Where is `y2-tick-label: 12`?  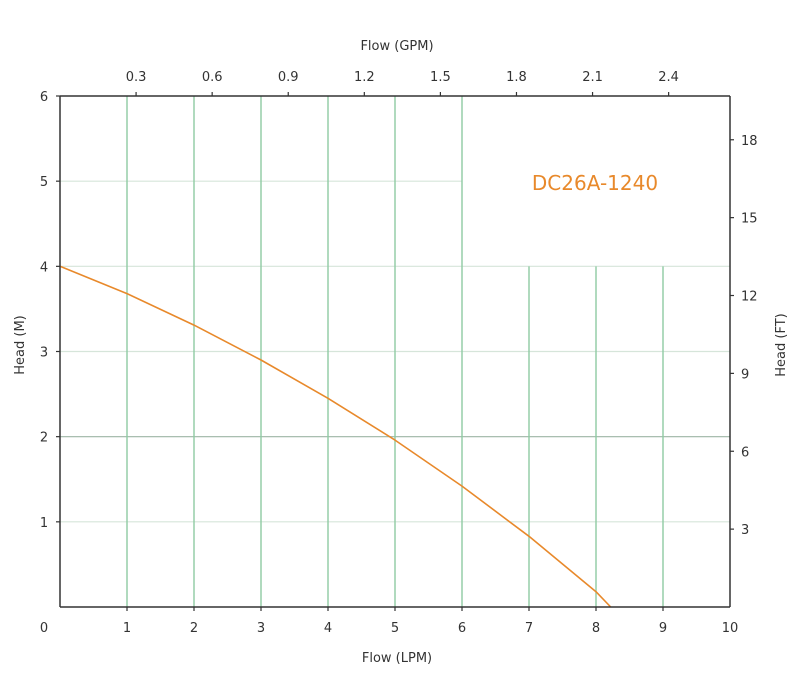 y2-tick-label: 12 is located at coordinates (749, 297).